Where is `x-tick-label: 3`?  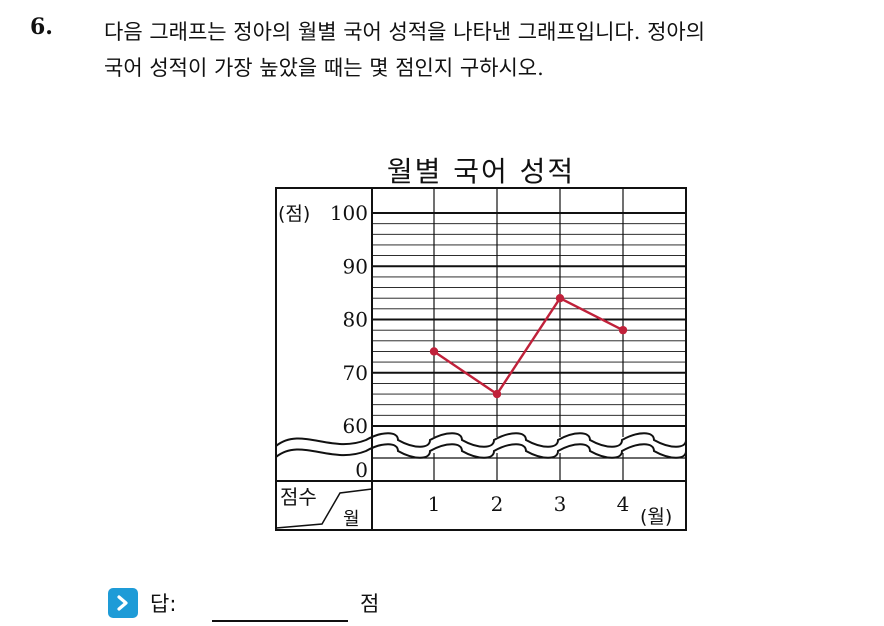
x-tick-label: 3 is located at coordinates (560, 504).